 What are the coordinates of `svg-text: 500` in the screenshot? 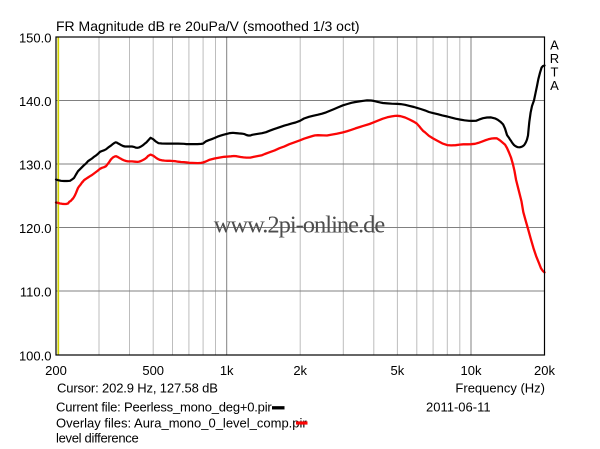 It's located at (153, 370).